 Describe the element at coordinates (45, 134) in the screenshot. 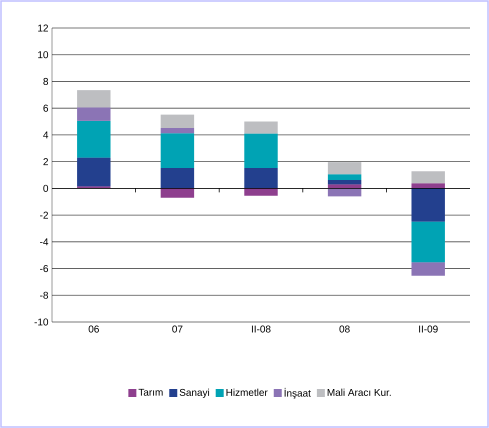

I see `y-tick-label: 4` at that location.